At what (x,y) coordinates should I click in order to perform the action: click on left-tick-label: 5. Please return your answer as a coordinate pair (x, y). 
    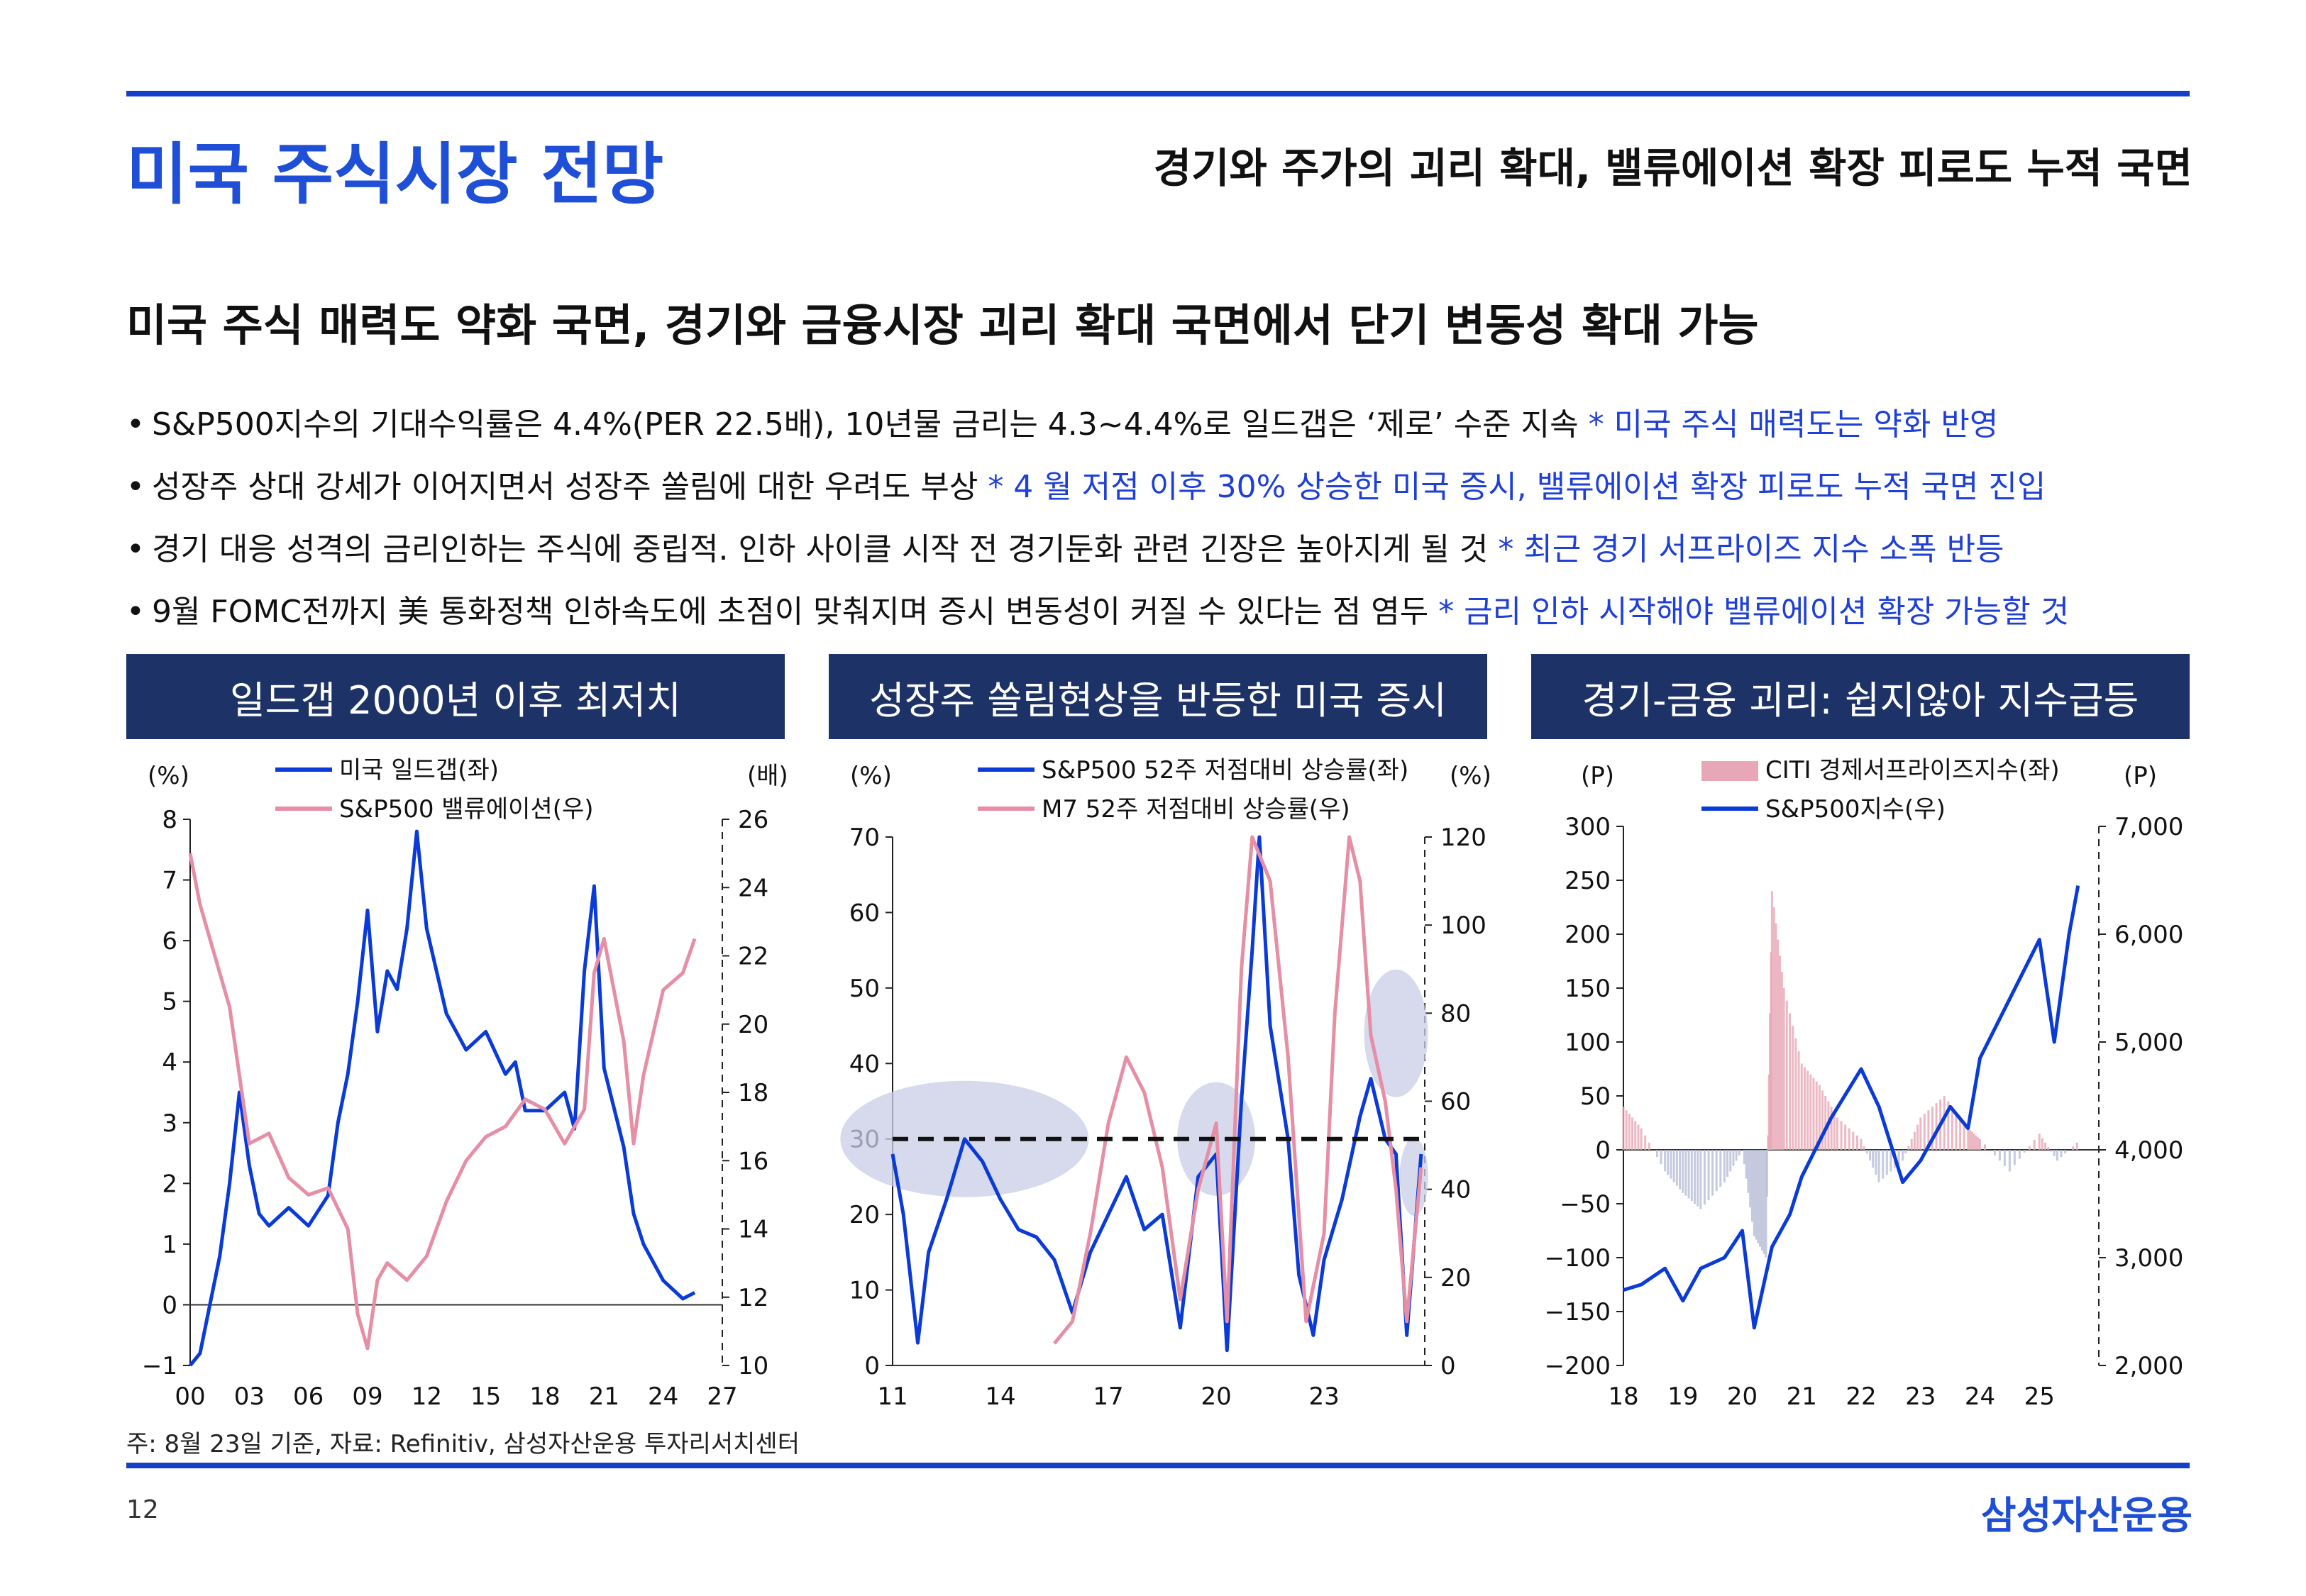
    Looking at the image, I should click on (169, 1002).